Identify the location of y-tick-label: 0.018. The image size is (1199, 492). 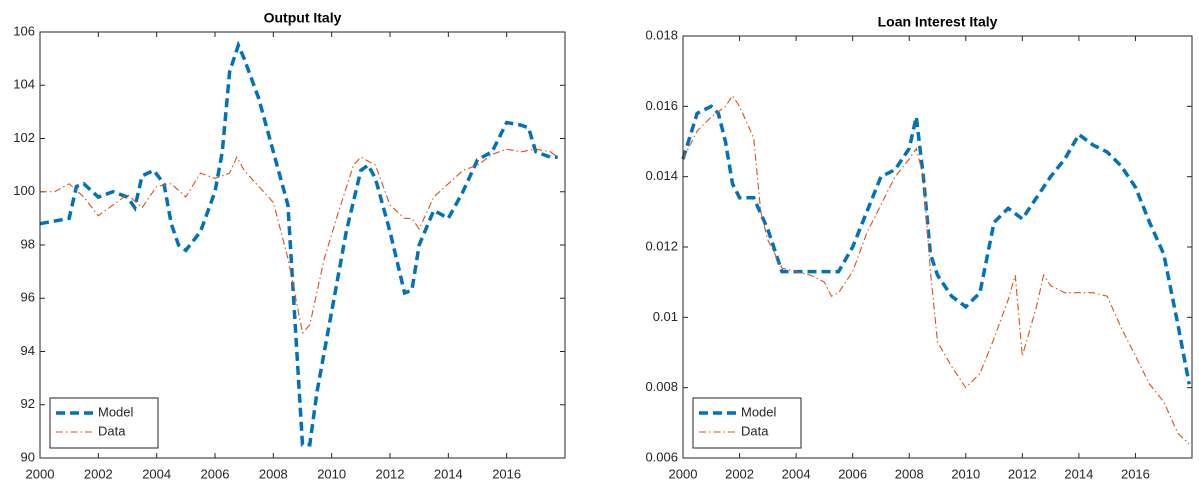
(661, 34).